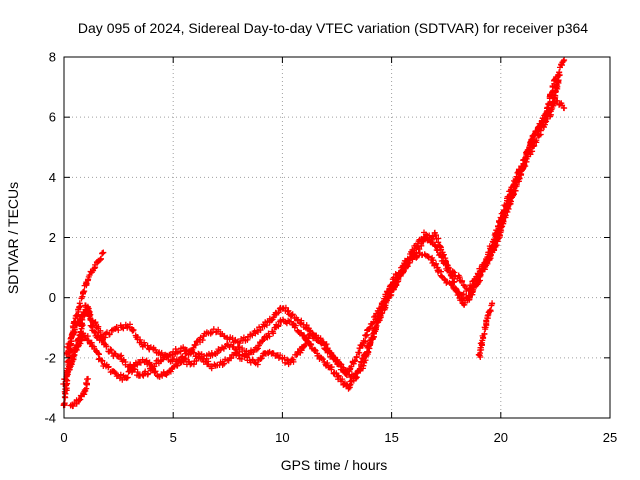 The width and height of the screenshot is (640, 480). What do you see at coordinates (52, 117) in the screenshot?
I see `y-tick-label: 6` at bounding box center [52, 117].